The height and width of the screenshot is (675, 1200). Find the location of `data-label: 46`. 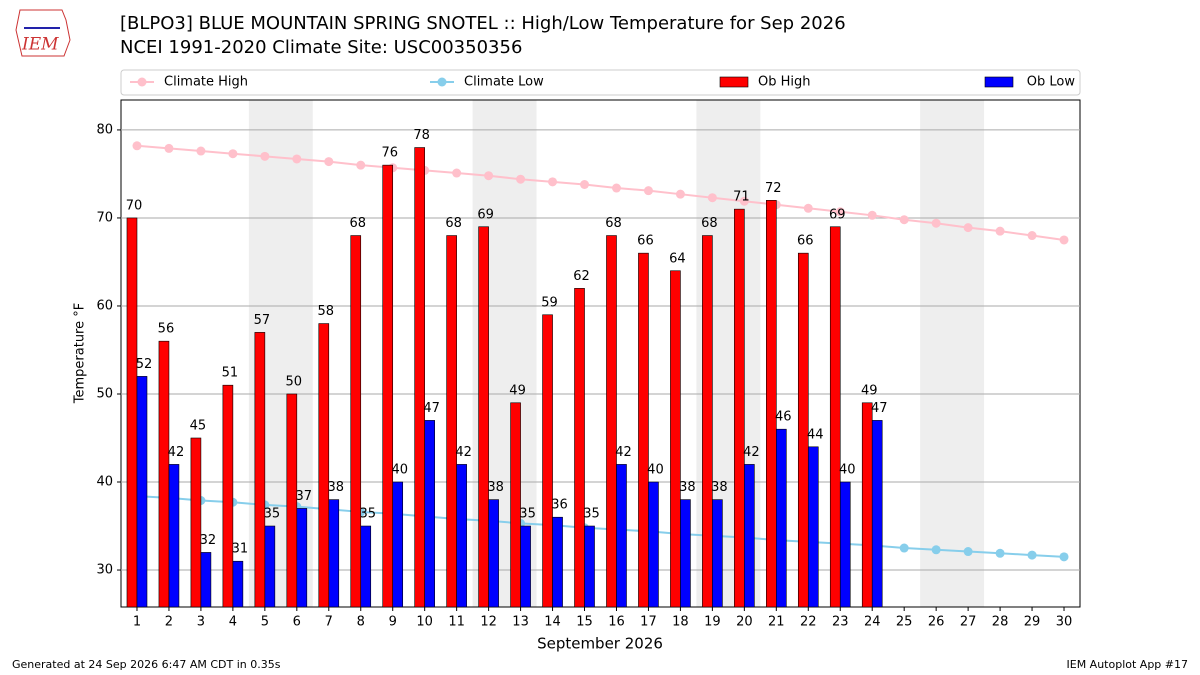

data-label: 46 is located at coordinates (783, 417).